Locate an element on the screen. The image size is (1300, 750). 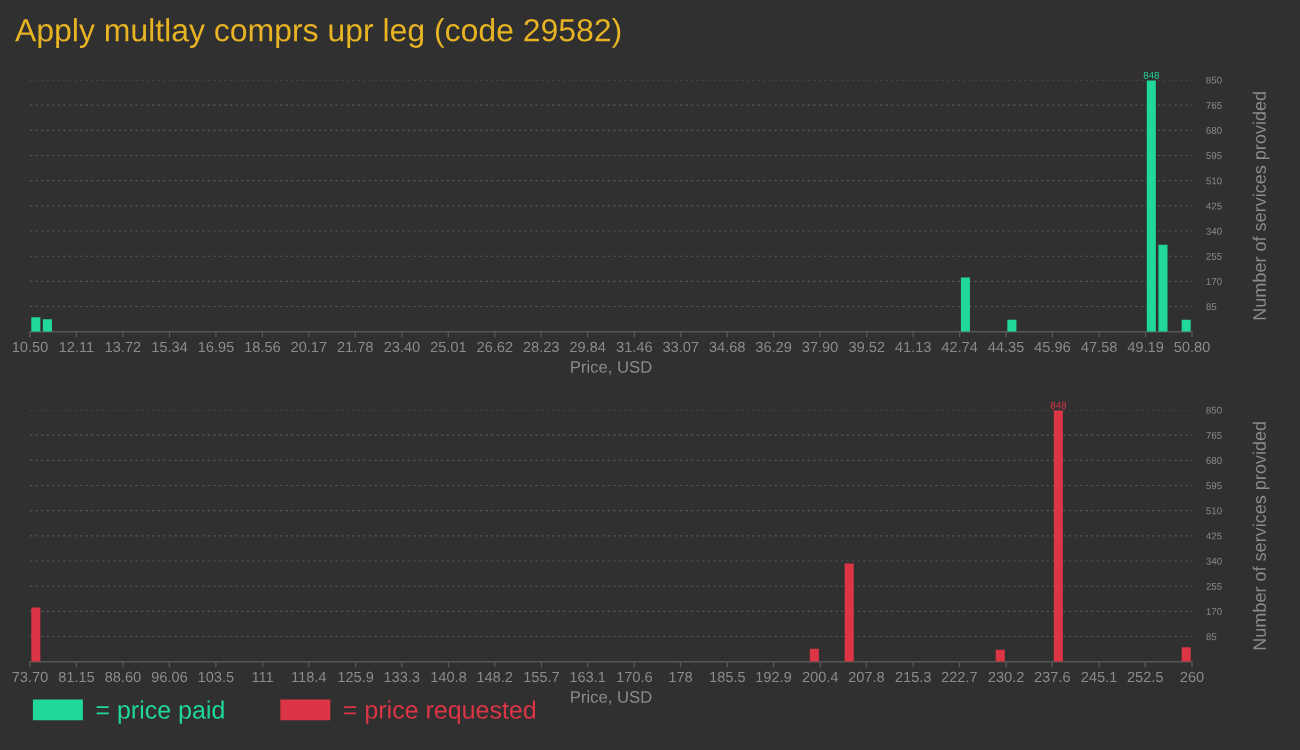
x-tick-label: 31.46 is located at coordinates (634, 347).